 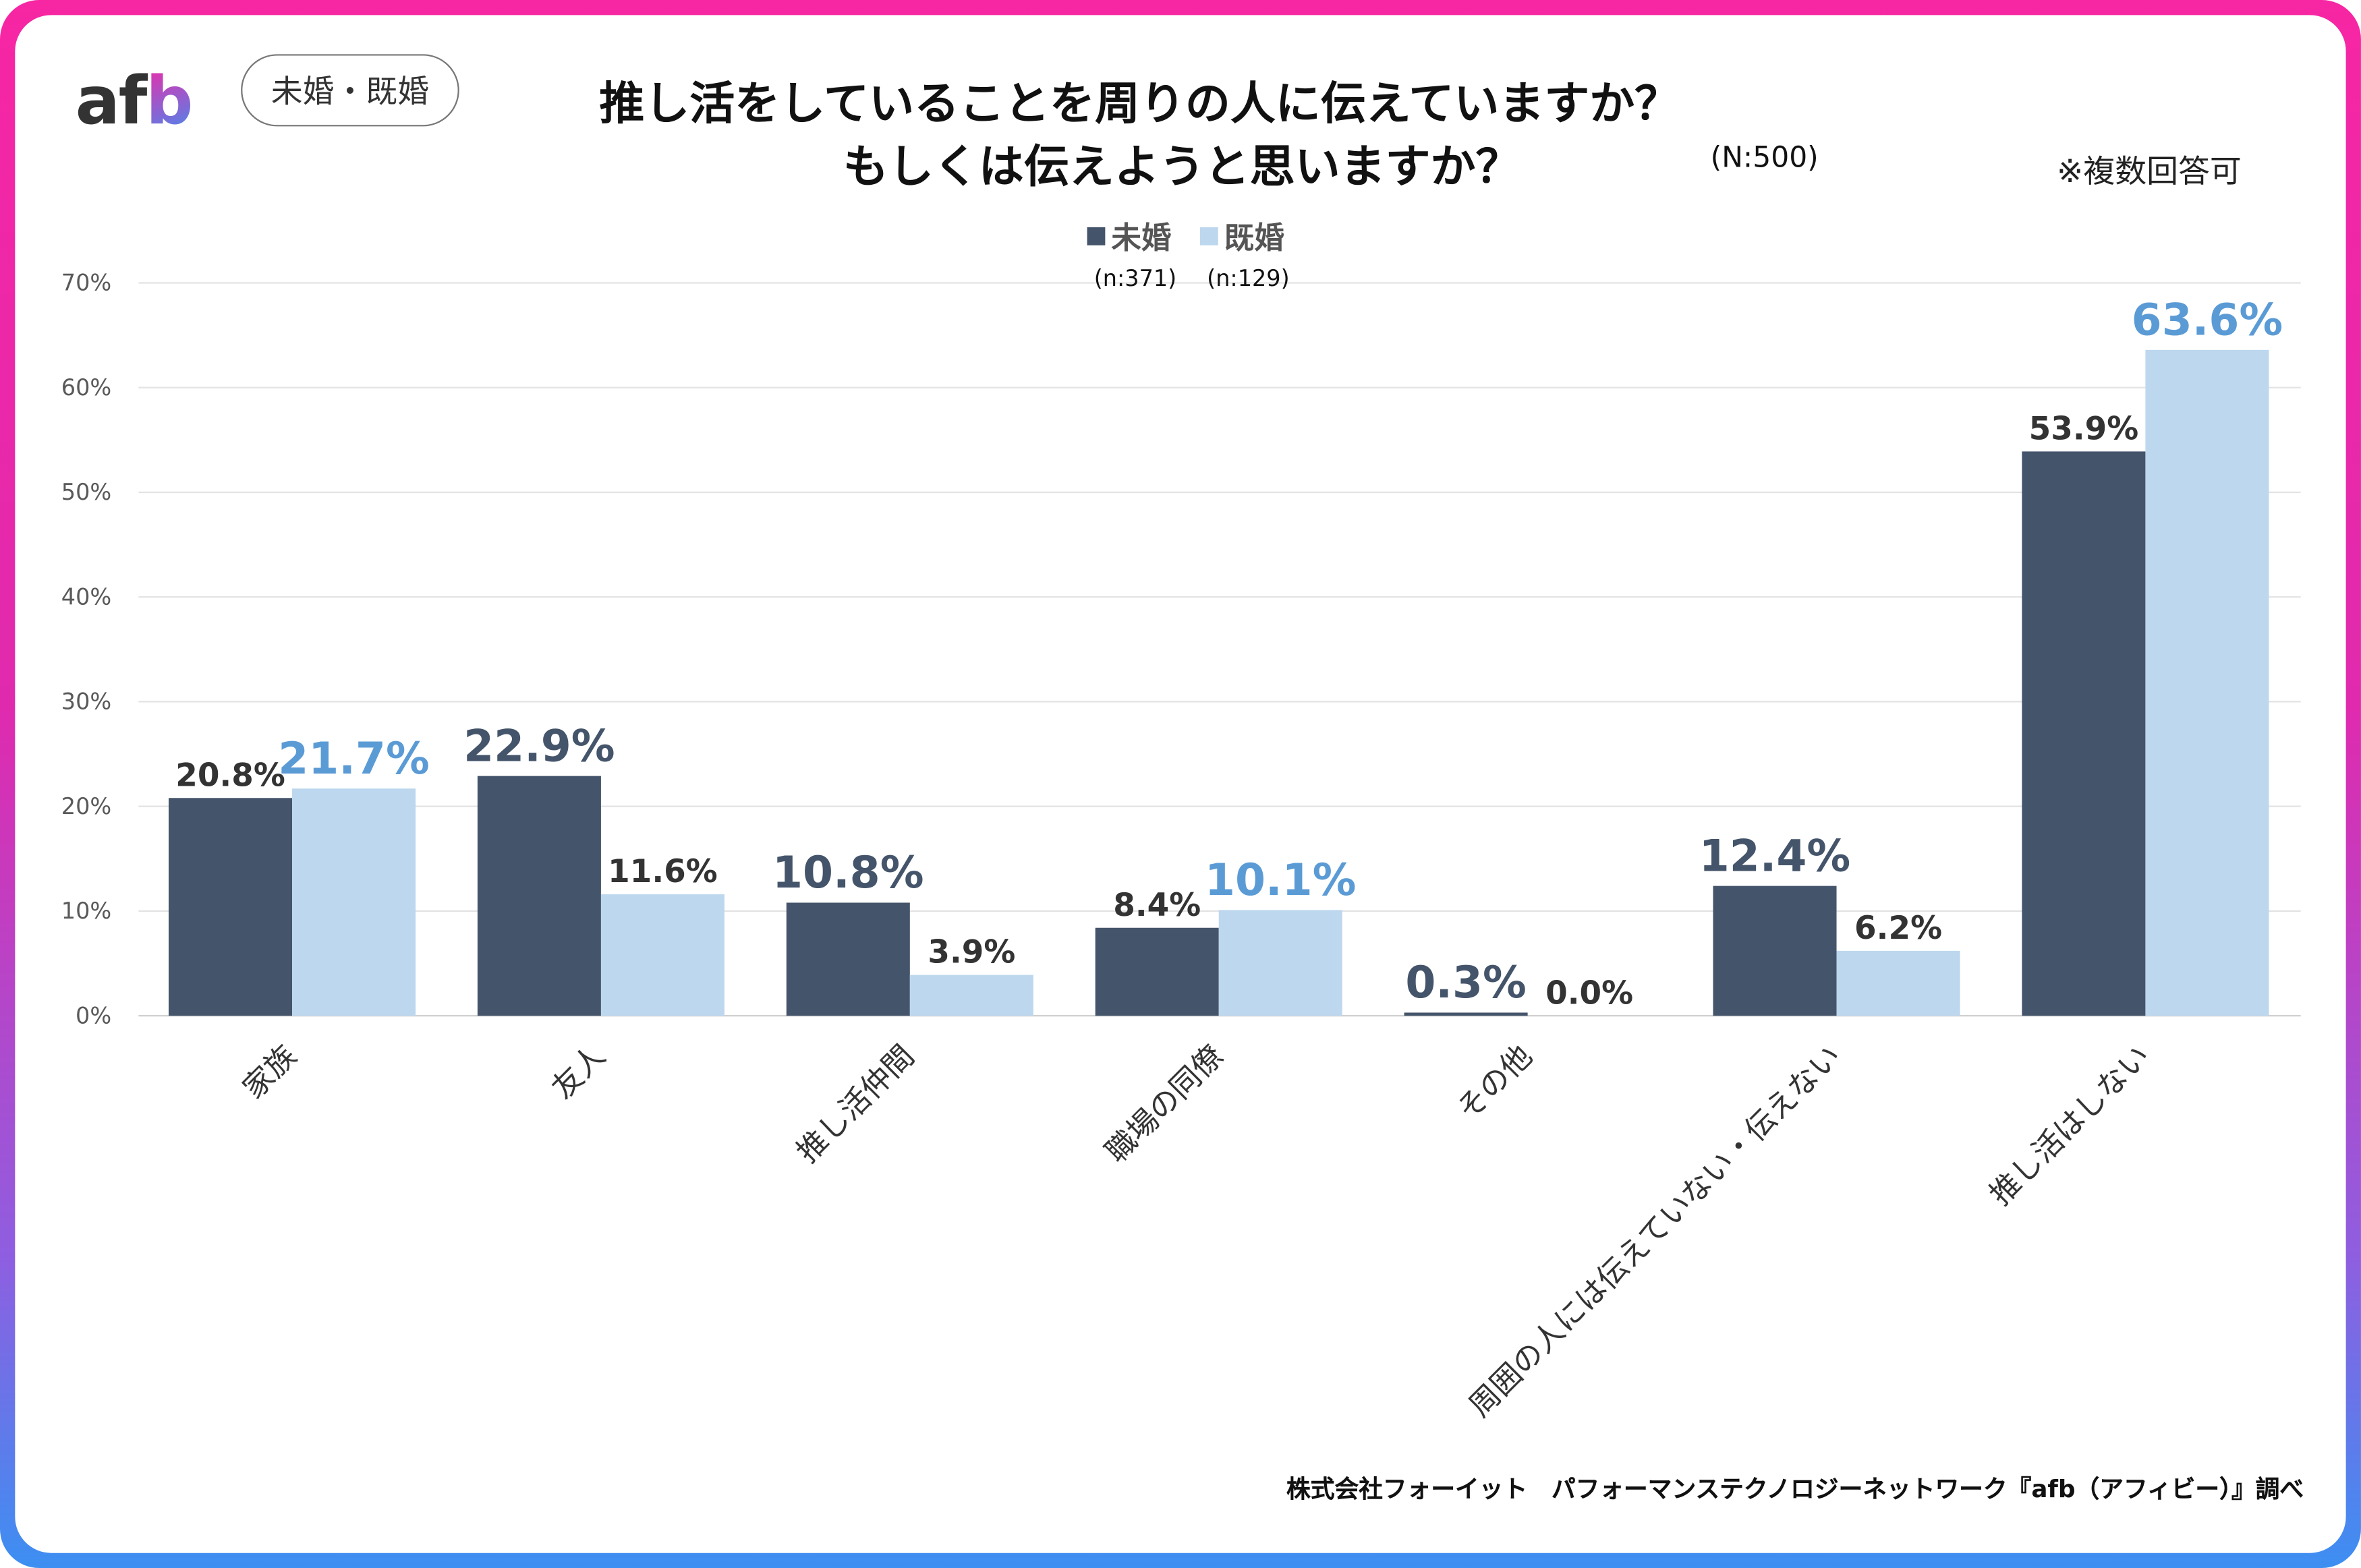 I want to click on data-label: 11.6%, so click(x=663, y=872).